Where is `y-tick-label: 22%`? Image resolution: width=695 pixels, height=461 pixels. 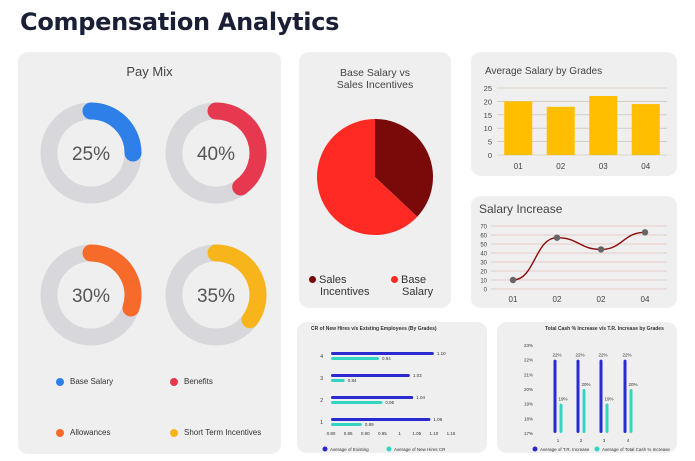
y-tick-label: 22% is located at coordinates (528, 360).